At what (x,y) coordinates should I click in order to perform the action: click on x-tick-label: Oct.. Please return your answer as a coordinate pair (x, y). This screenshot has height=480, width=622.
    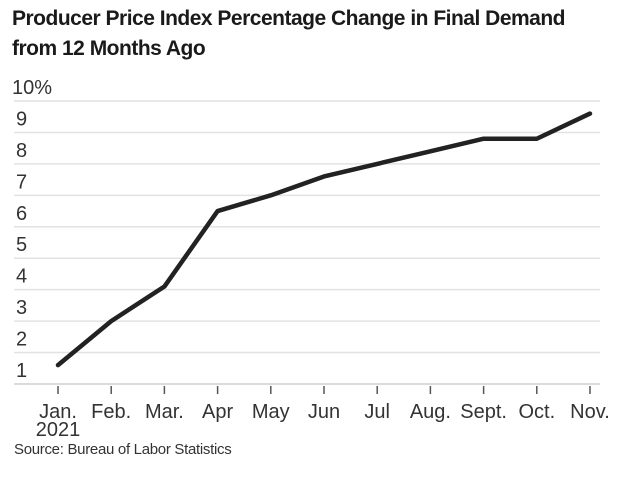
    Looking at the image, I should click on (536, 412).